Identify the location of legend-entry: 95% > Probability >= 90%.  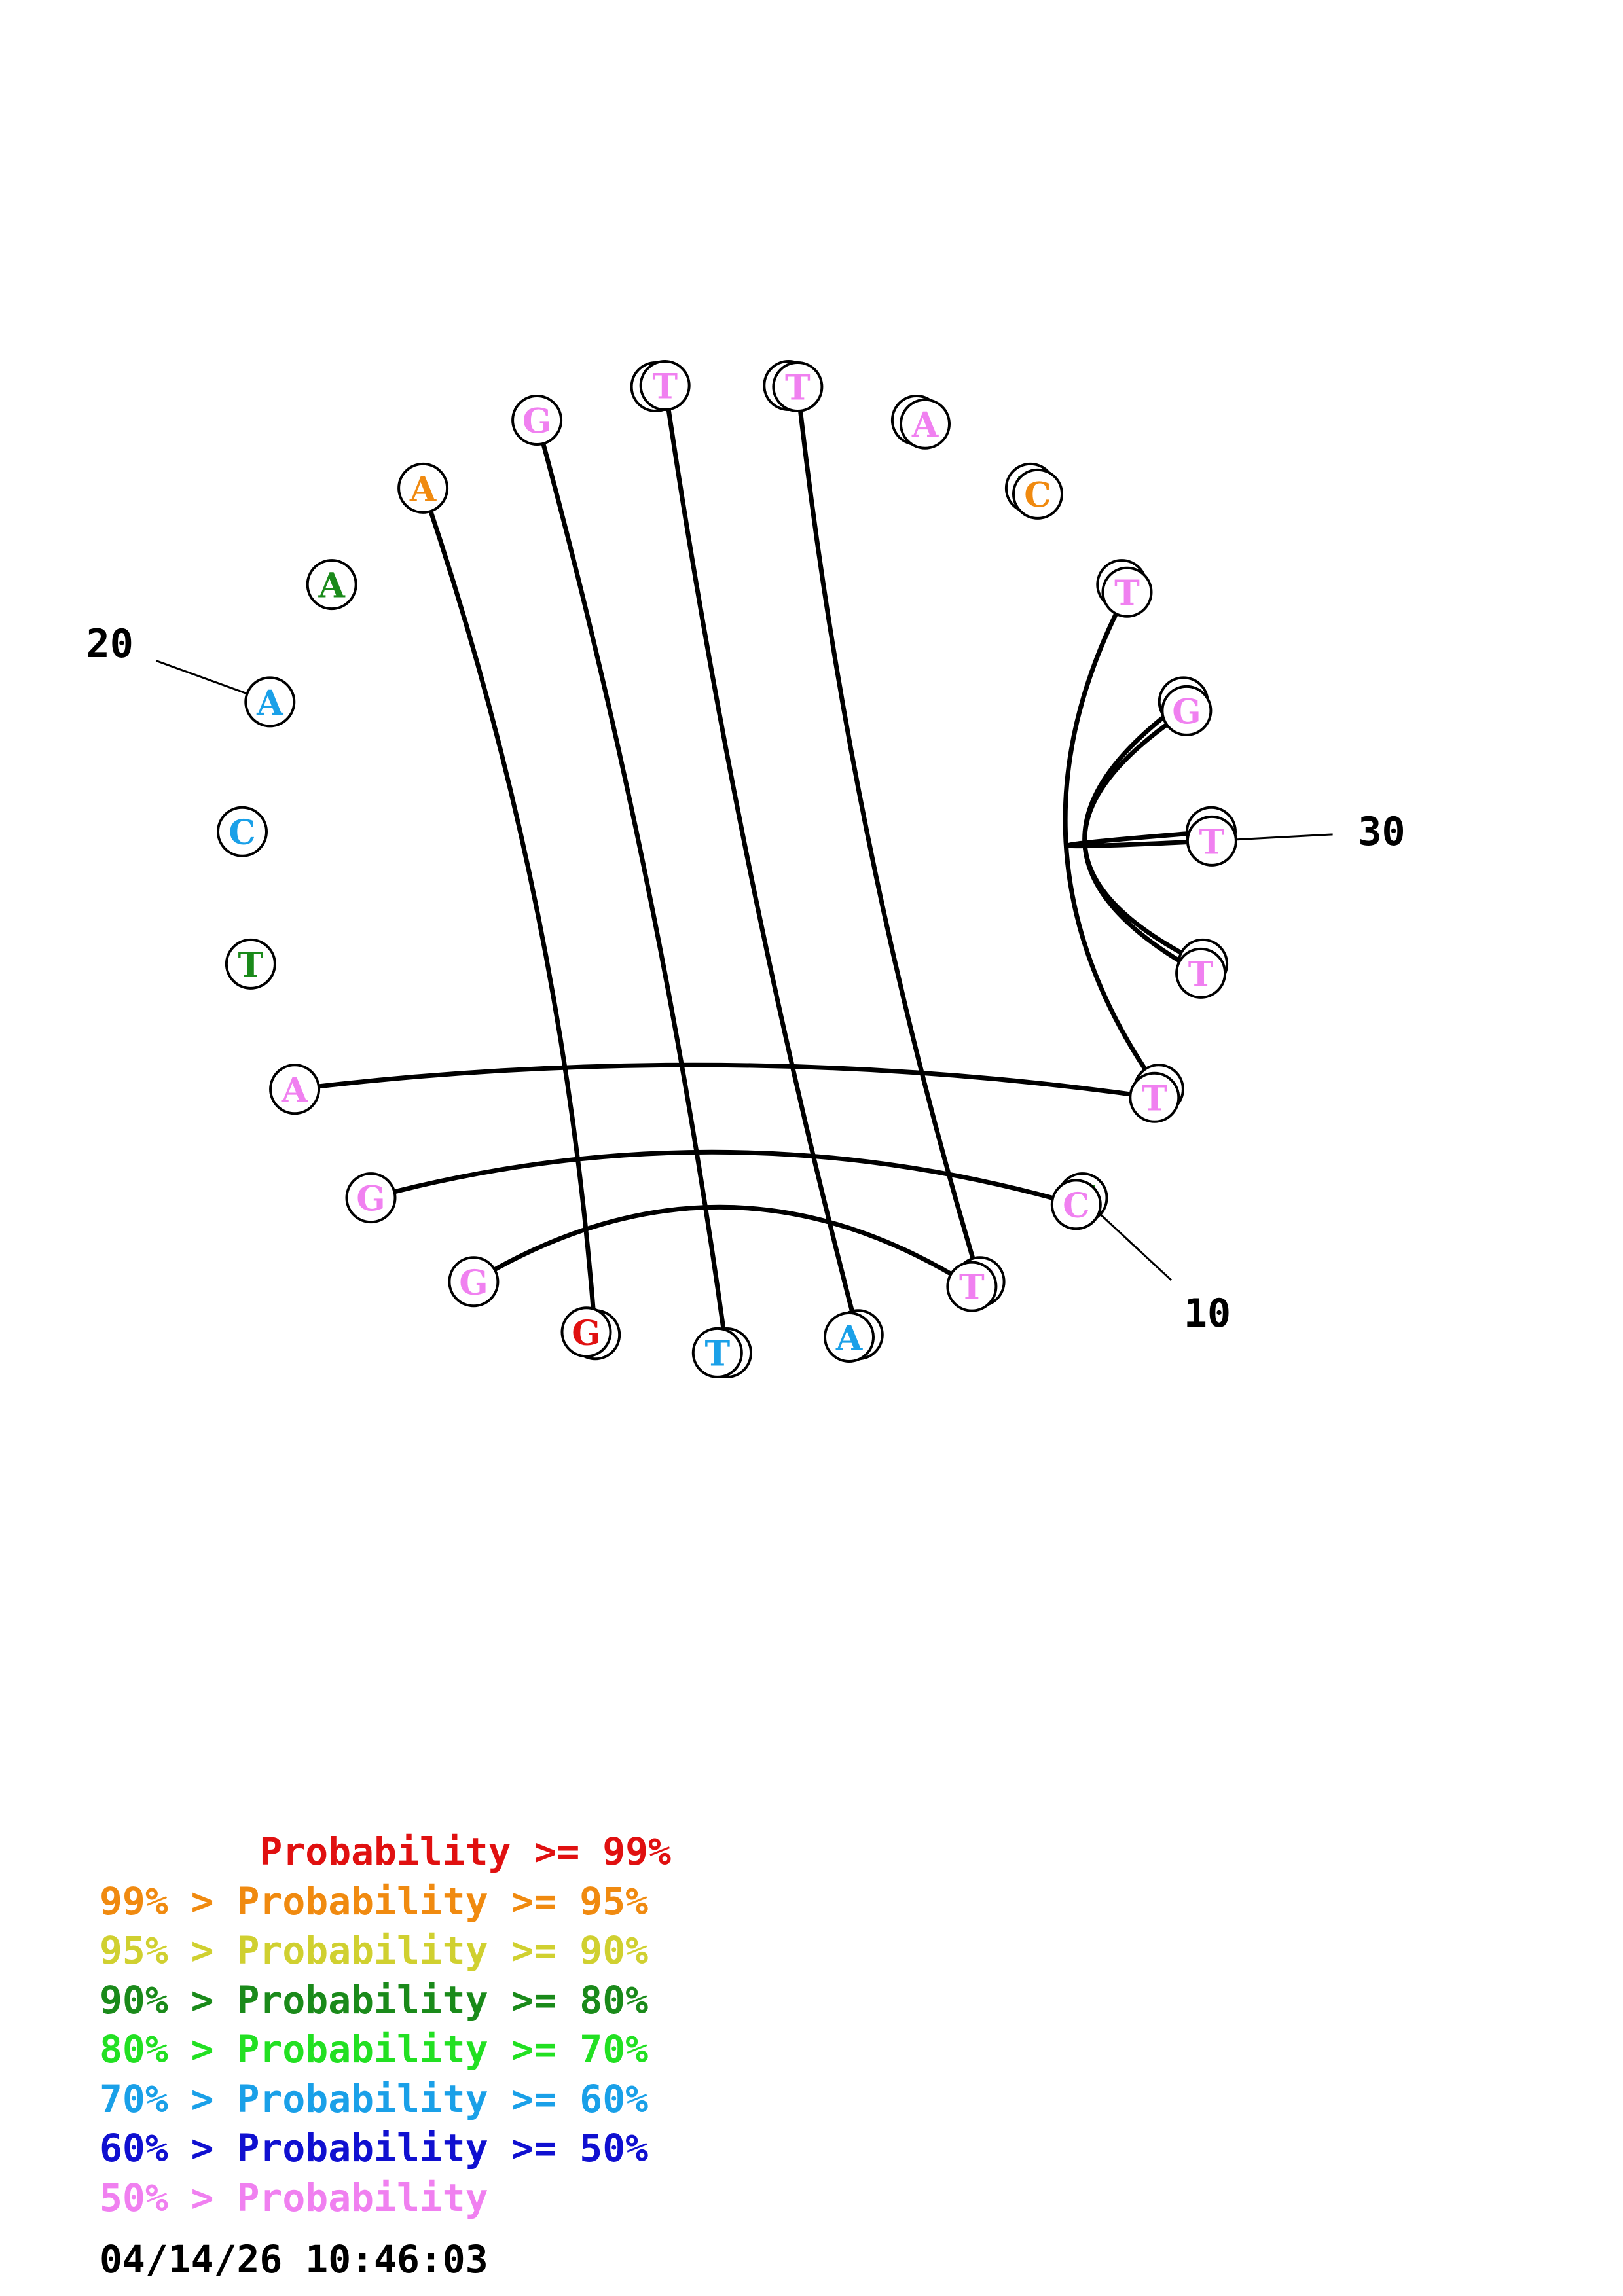
(374, 1950).